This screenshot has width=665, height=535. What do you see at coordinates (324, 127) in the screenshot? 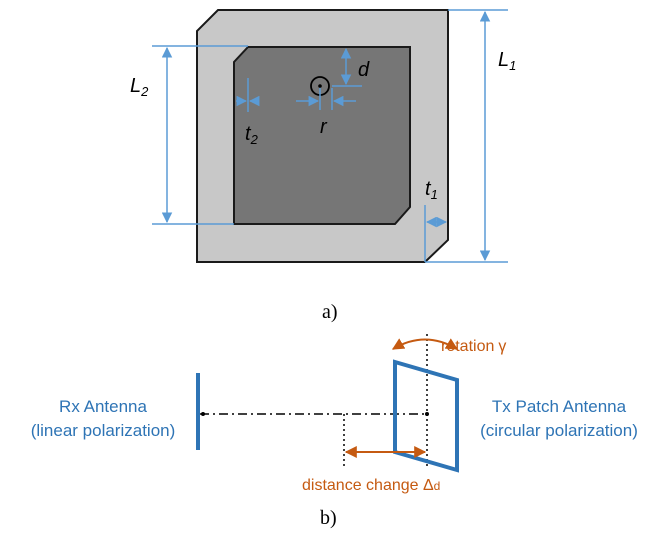
I see `label-r: r` at bounding box center [324, 127].